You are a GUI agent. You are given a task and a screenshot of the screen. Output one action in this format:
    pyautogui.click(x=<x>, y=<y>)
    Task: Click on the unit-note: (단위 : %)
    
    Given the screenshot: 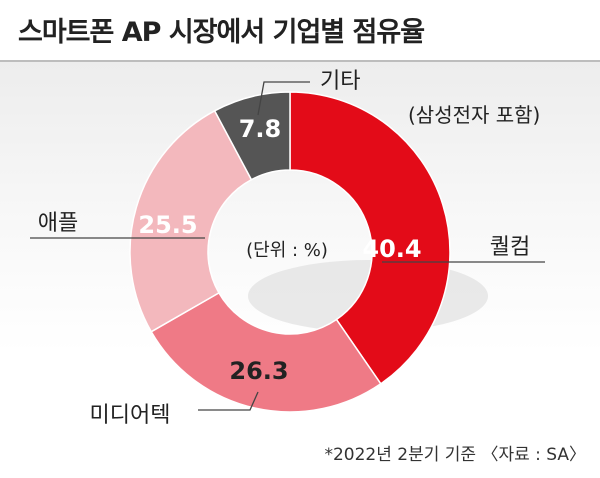 What is the action you would take?
    pyautogui.click(x=287, y=250)
    